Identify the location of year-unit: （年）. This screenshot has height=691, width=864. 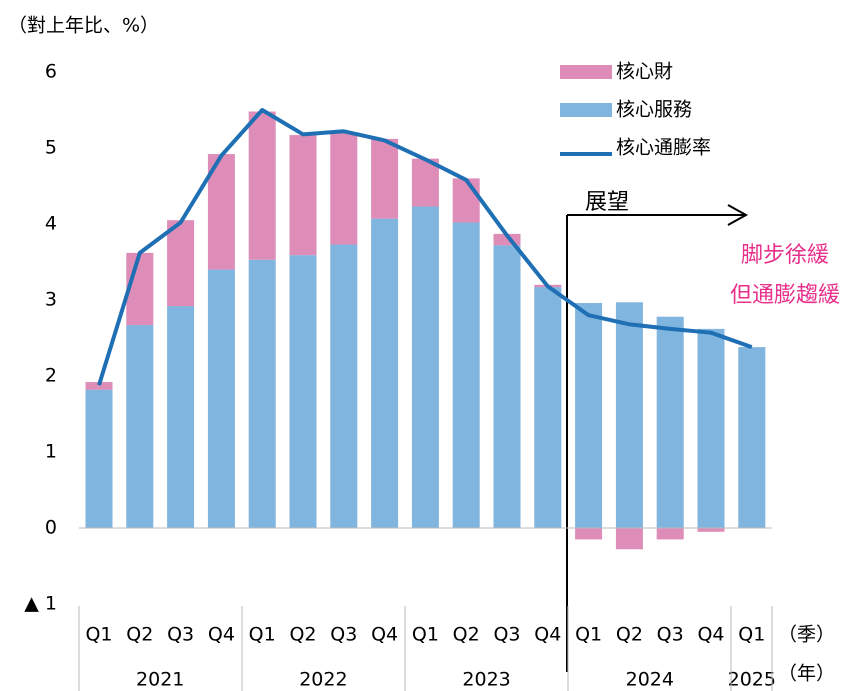
(806, 674).